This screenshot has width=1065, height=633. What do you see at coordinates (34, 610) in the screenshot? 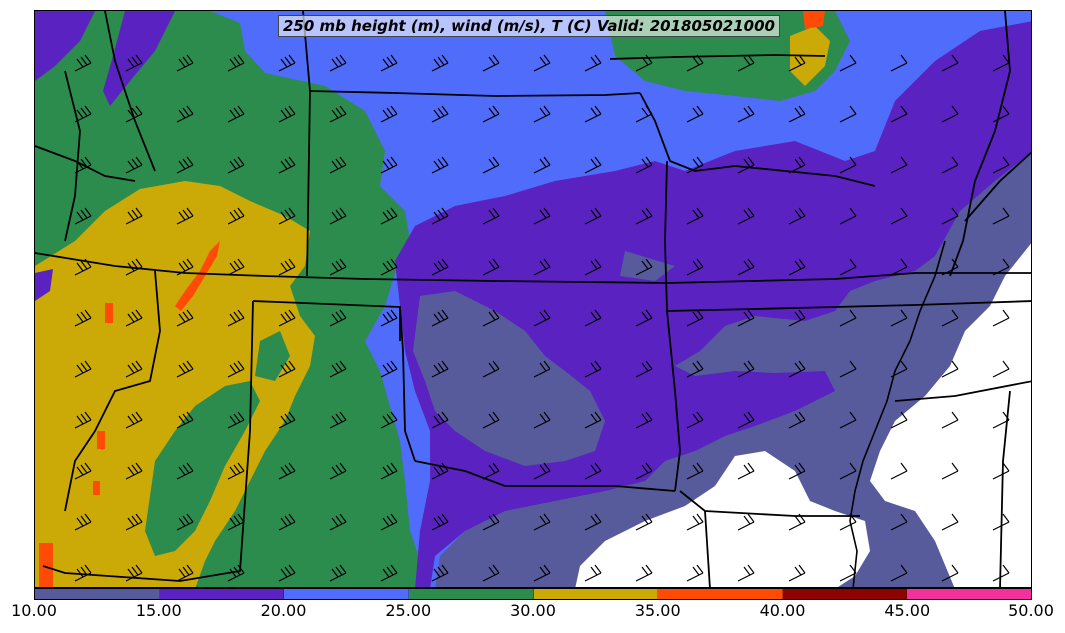
I see `colorbar-tick-label: 10.00` at bounding box center [34, 610].